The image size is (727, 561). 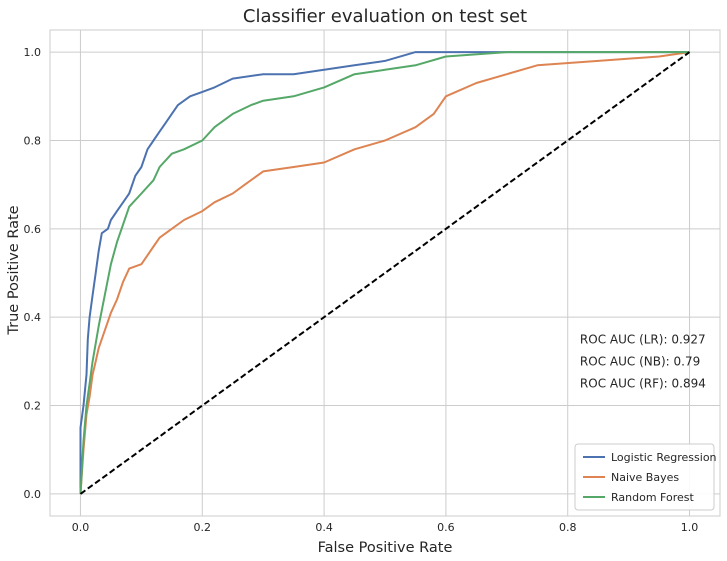 I want to click on y-axis-title: True Positive Rate, so click(x=14, y=270).